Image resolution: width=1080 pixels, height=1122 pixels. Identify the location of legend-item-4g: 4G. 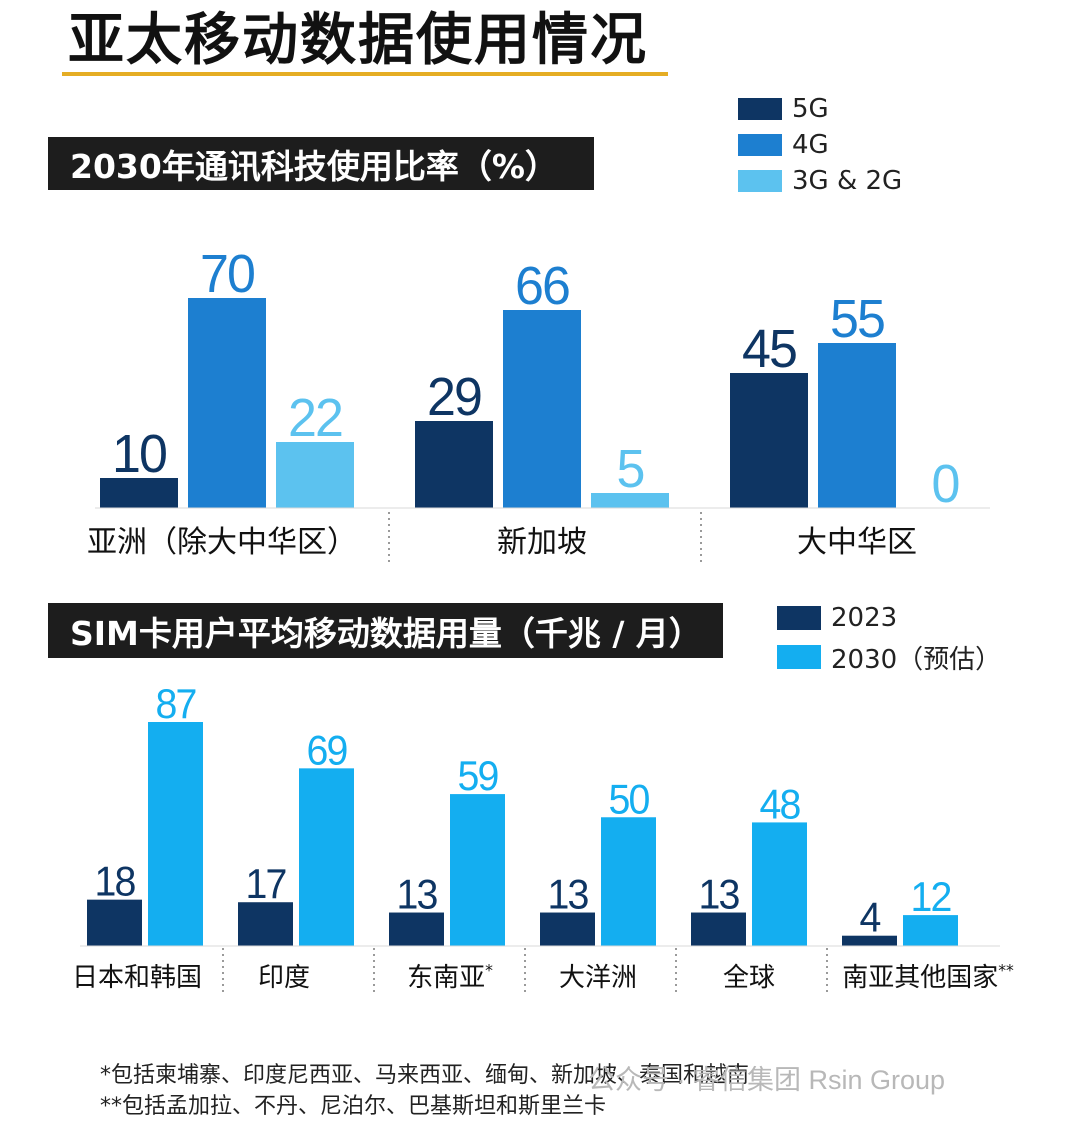
(783, 145).